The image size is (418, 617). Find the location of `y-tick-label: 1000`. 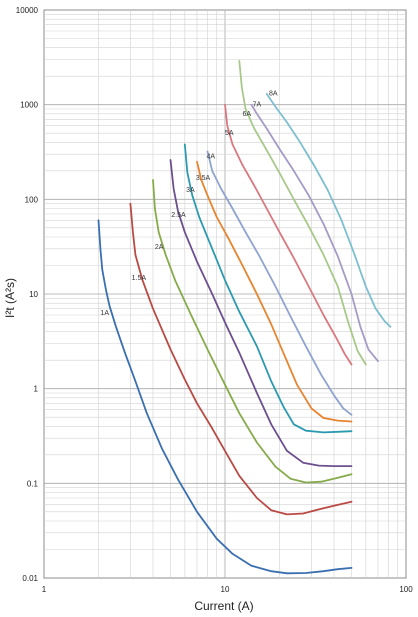

y-tick-label: 1000 is located at coordinates (29, 105).